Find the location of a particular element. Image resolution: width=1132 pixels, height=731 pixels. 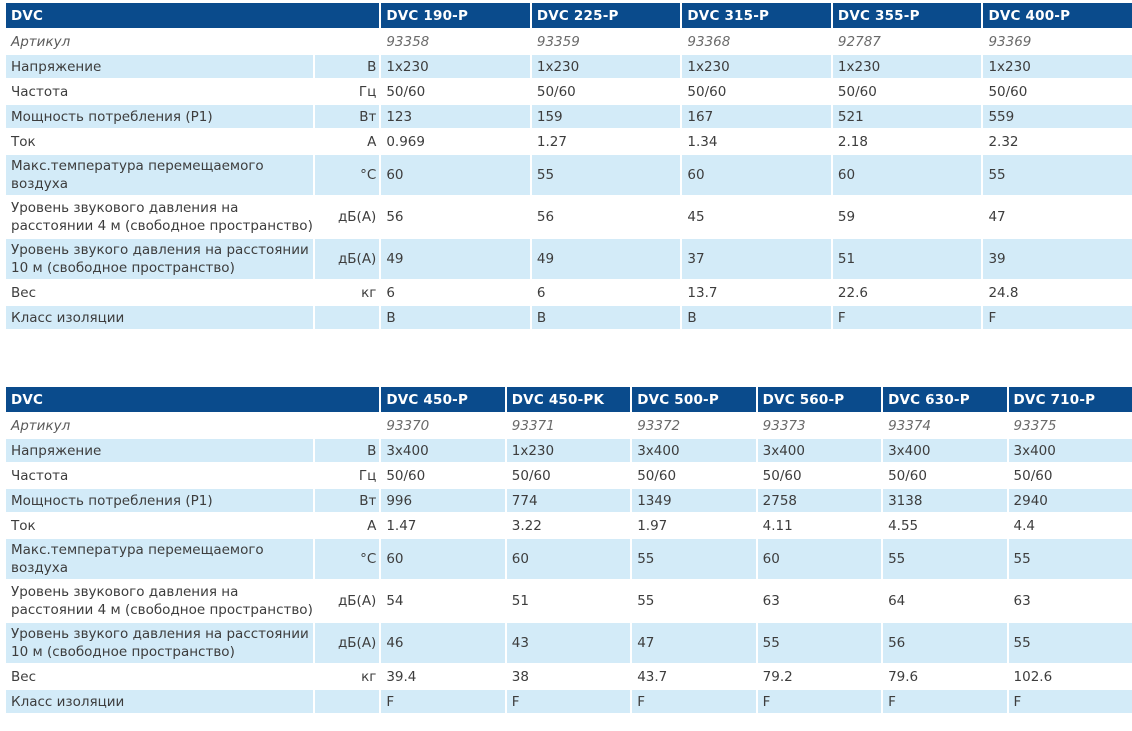

table-row: Напряжение В 1x230 1x230 1x230 1x230 1x230 is located at coordinates (569, 66).